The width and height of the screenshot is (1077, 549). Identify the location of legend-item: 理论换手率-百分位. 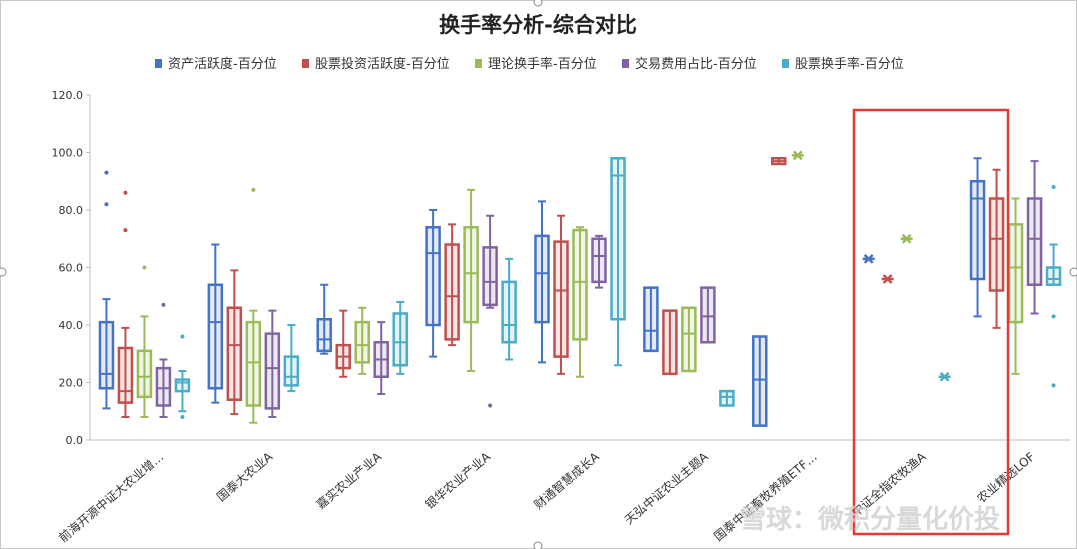
(536, 64).